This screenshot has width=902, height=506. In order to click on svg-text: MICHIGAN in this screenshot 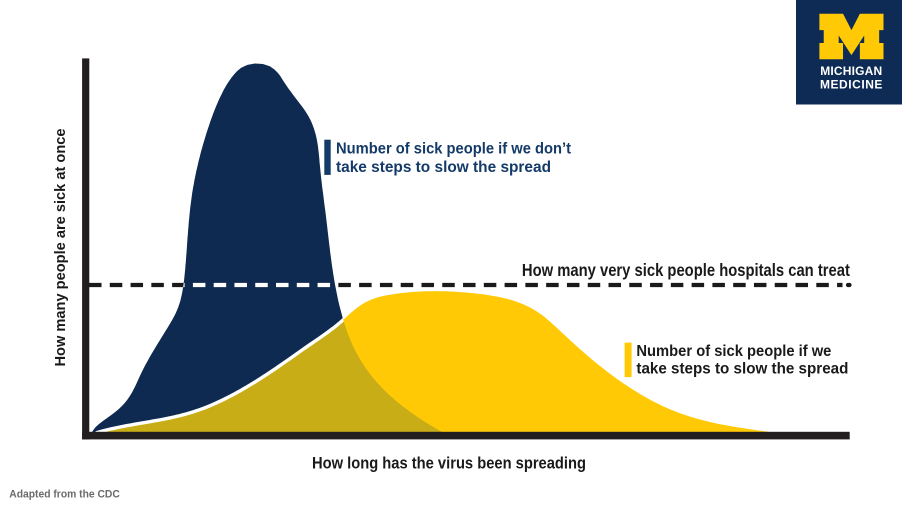, I will do `click(851, 71)`.